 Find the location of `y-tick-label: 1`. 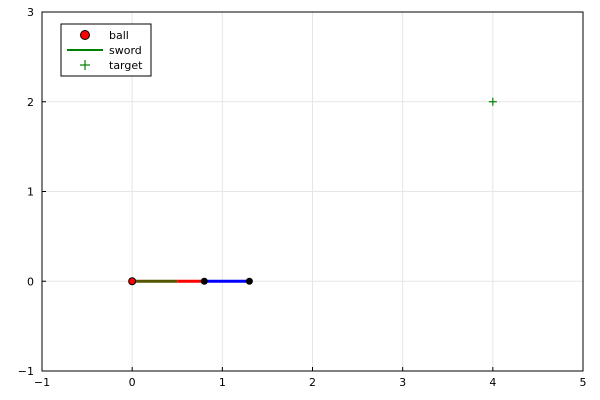

y-tick-label: 1 is located at coordinates (30, 192).